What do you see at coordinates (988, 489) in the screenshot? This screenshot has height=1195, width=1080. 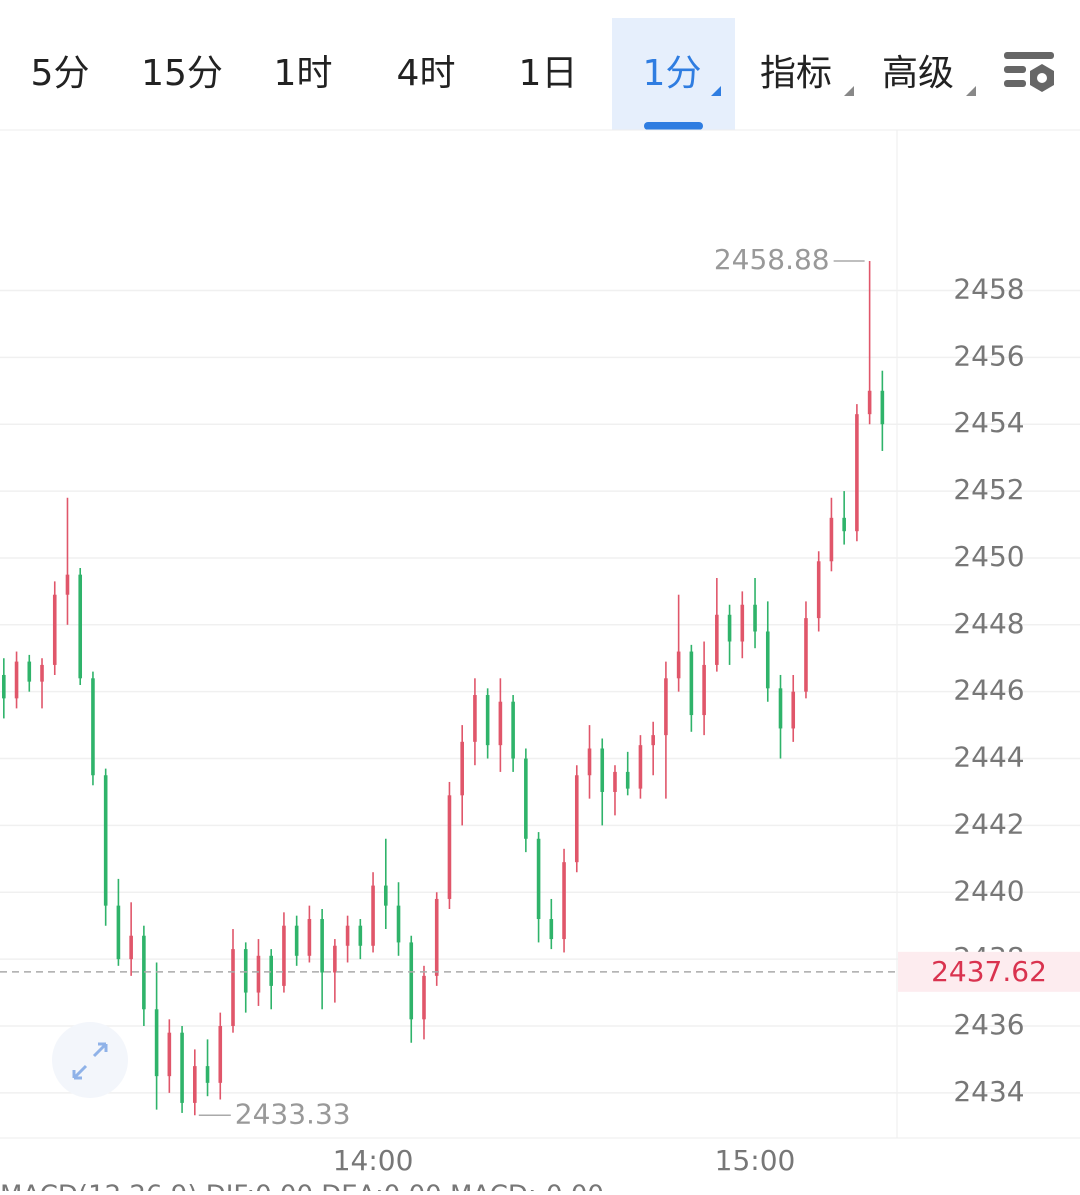 I see `y-tick-label: 2452` at bounding box center [988, 489].